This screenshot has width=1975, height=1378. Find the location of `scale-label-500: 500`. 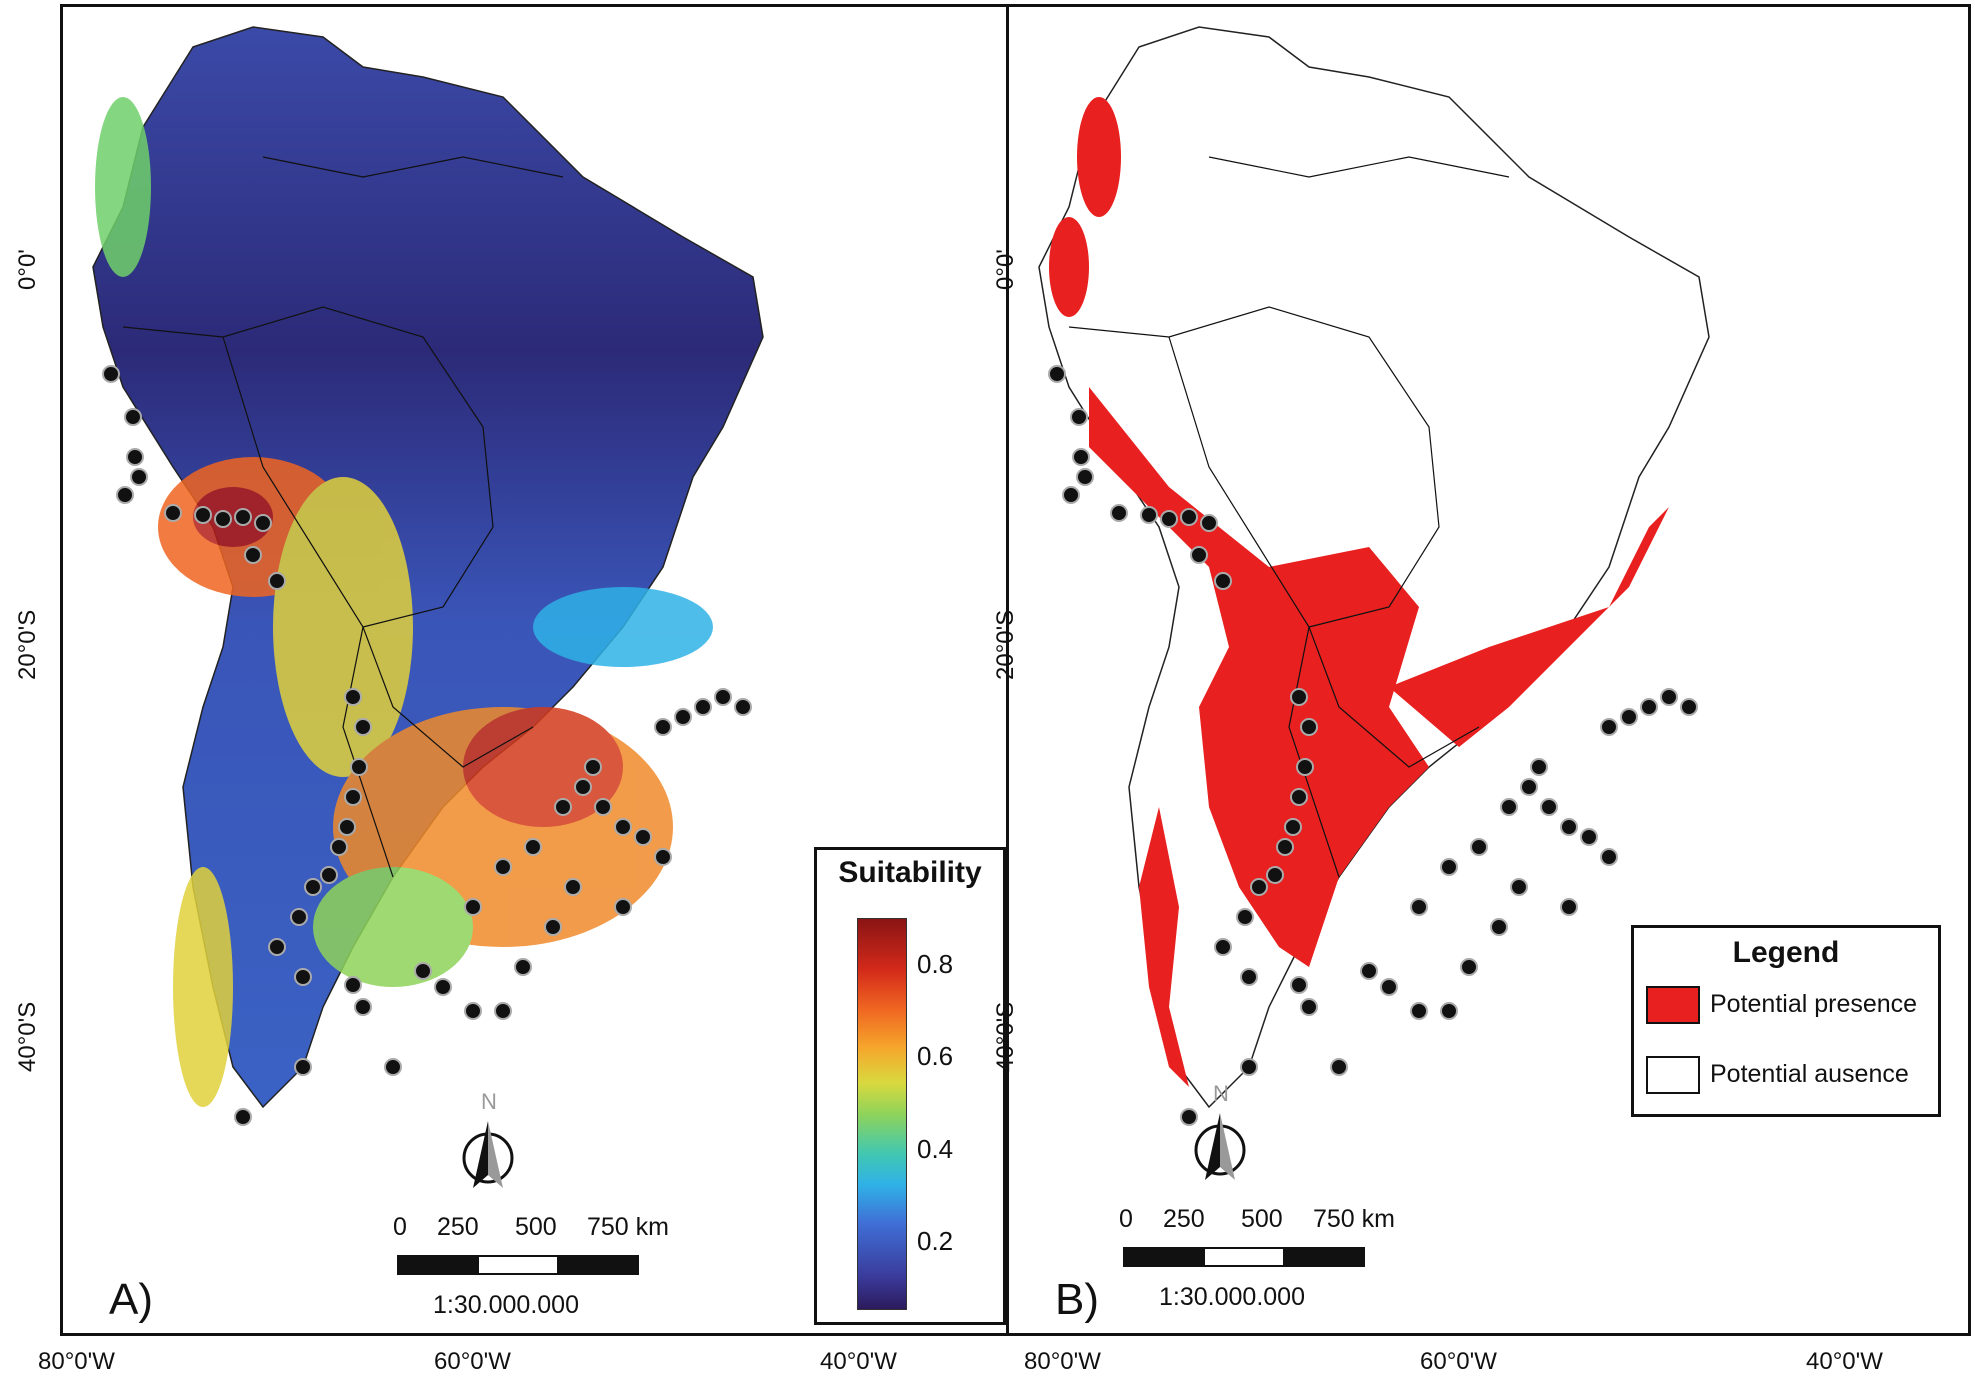

scale-label-500: 500 is located at coordinates (1262, 1219).